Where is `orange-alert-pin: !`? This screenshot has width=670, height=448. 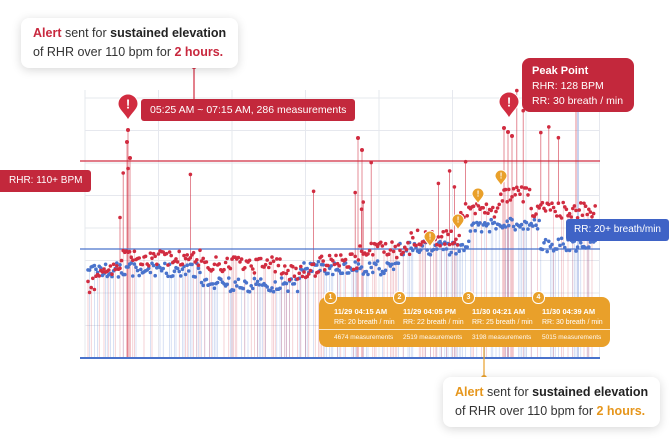 orange-alert-pin: ! is located at coordinates (458, 222).